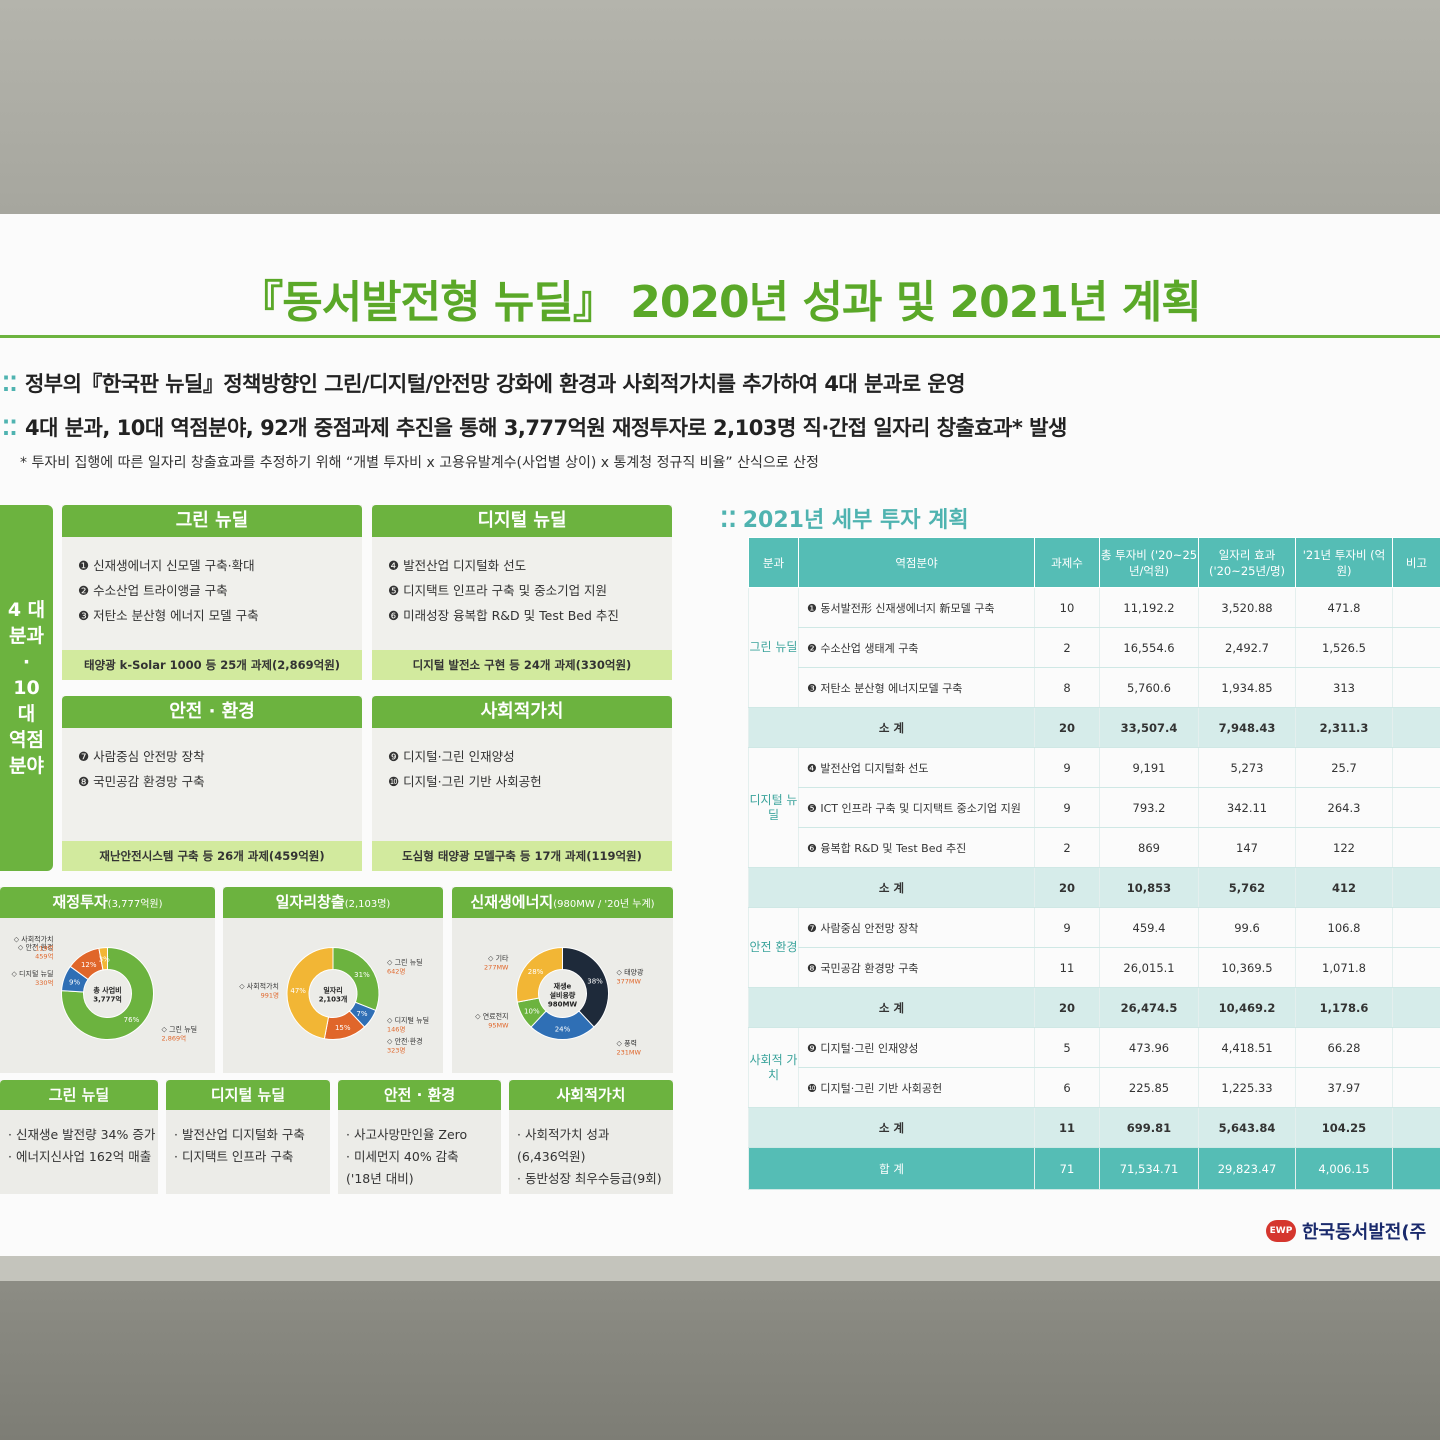 Image resolution: width=1440 pixels, height=1440 pixels. What do you see at coordinates (141, 781) in the screenshot?
I see `quad-item: ❽ 국민공감 환경망 구축` at bounding box center [141, 781].